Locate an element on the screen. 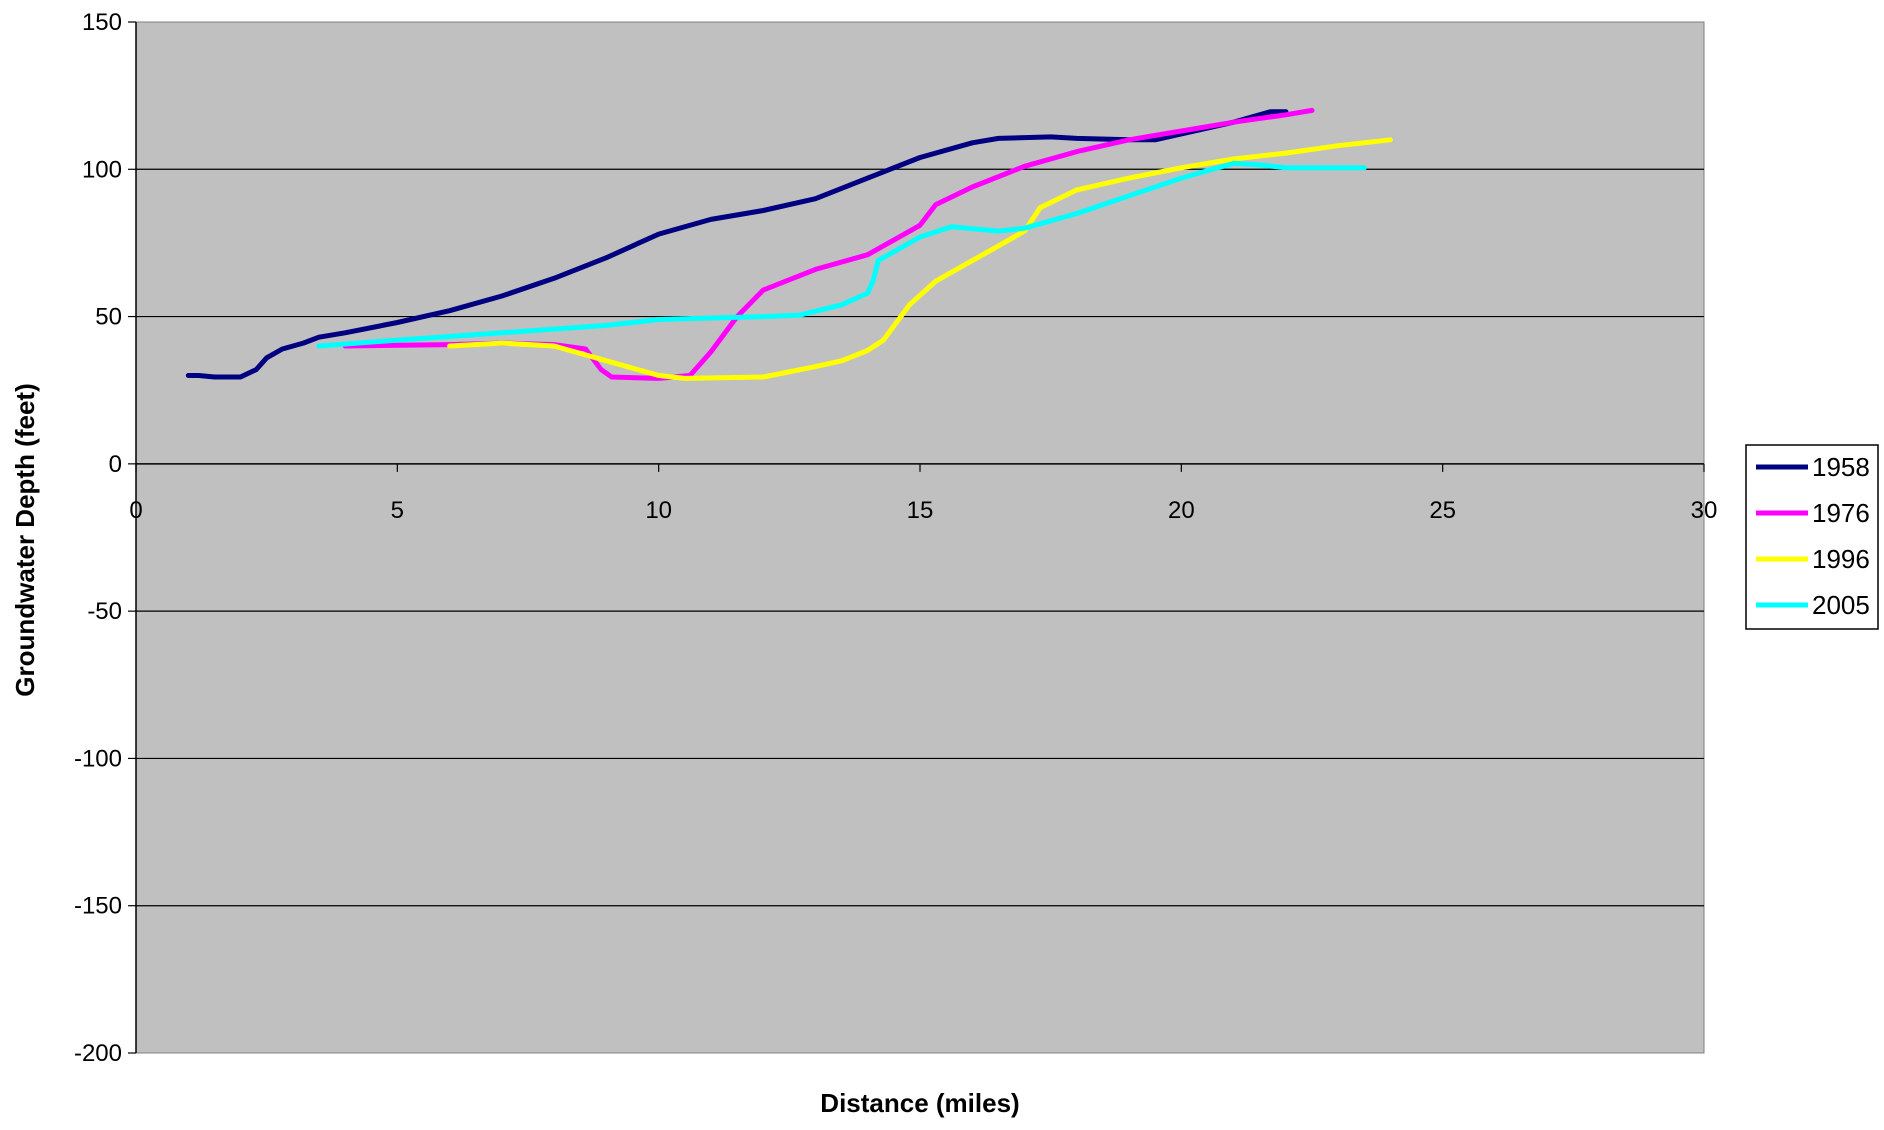 The width and height of the screenshot is (1884, 1130). x-tick-label: 5 is located at coordinates (397, 510).